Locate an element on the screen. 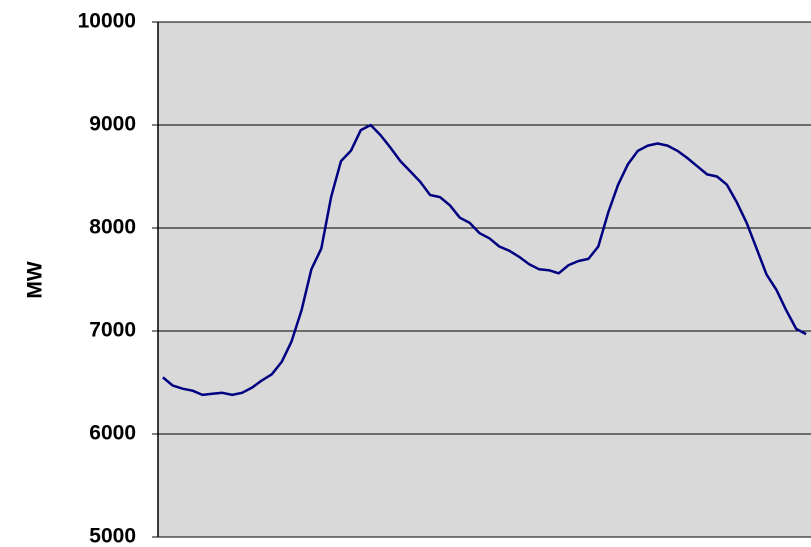 The image size is (811, 547). y-tick-label: 9000 is located at coordinates (112, 124).